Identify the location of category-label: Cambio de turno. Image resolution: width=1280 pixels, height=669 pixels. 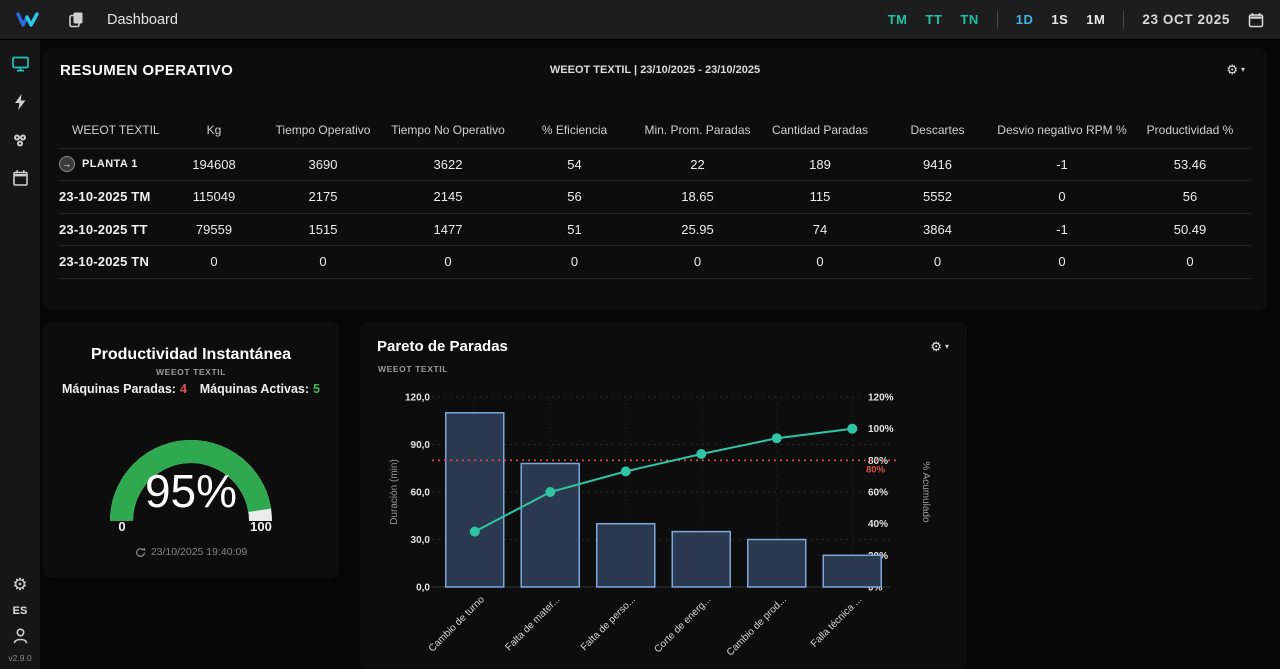
(457, 624).